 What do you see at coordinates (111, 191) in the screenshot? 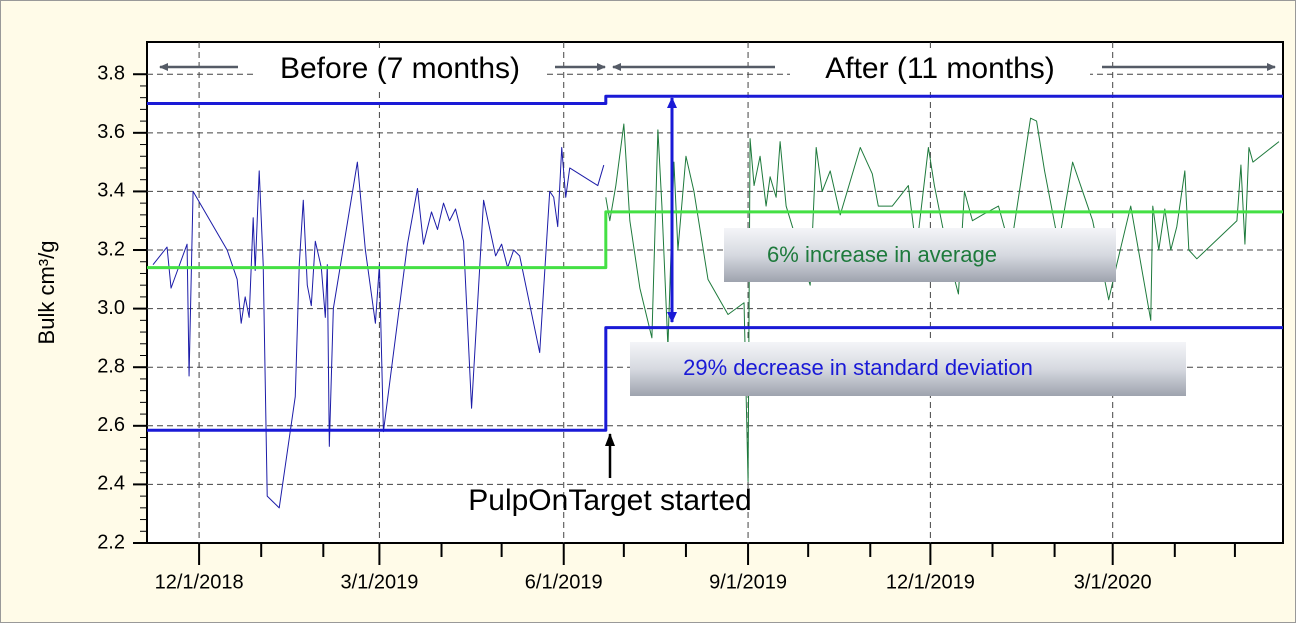
I see `y-tick-label: 3.4` at bounding box center [111, 191].